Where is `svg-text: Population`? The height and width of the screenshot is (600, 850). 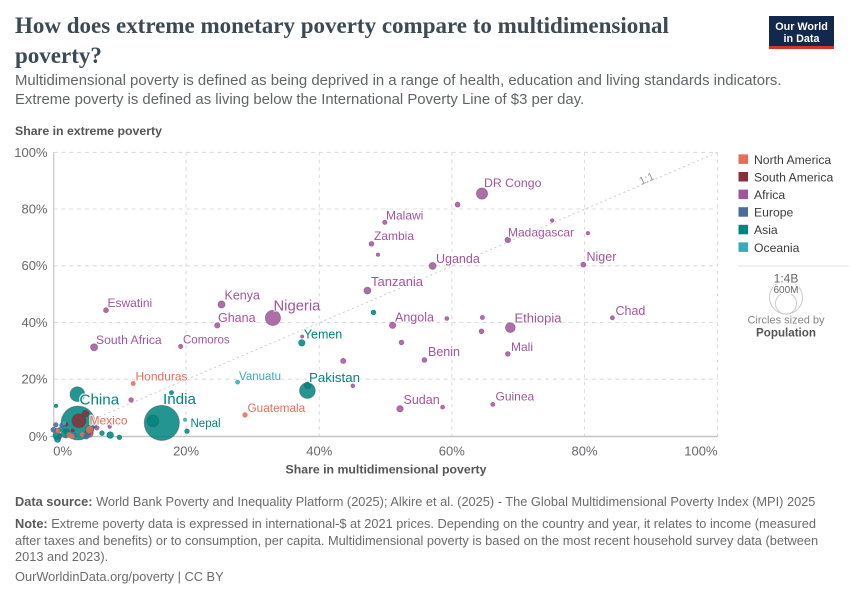
svg-text: Population is located at coordinates (786, 333).